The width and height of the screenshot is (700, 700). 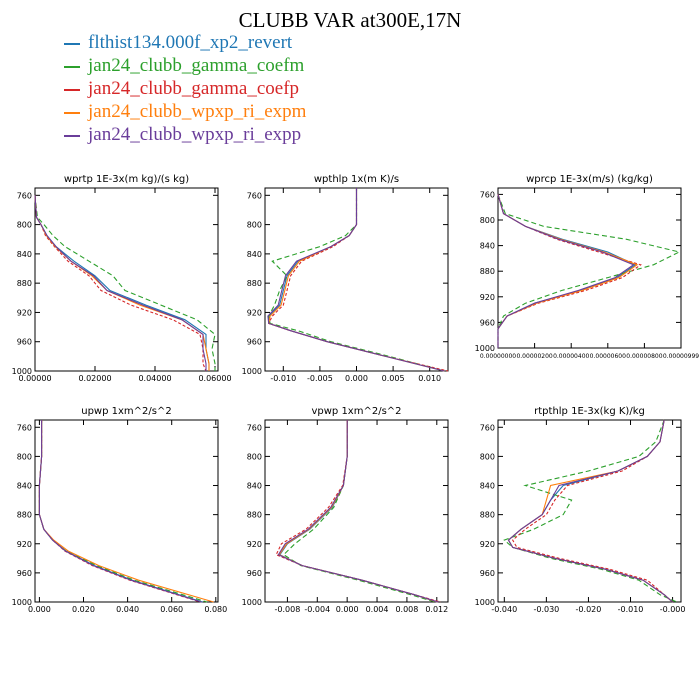 I want to click on x-tick-label: -0.005, so click(x=320, y=378).